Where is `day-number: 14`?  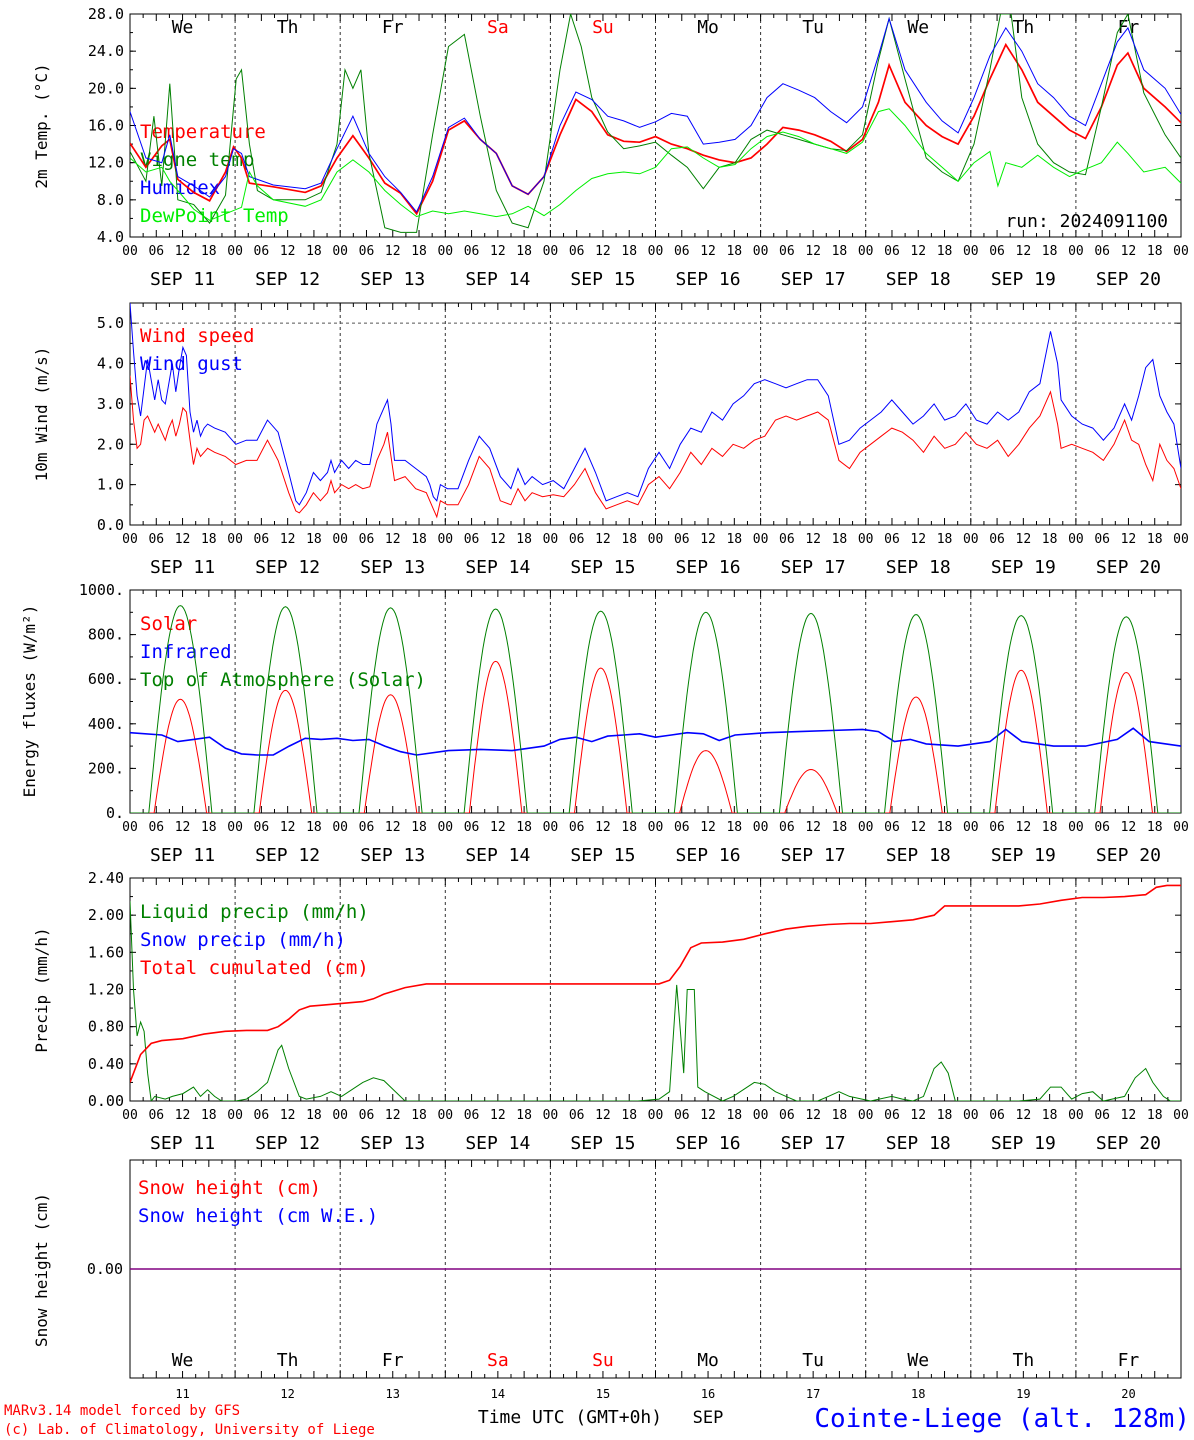 day-number: 14 is located at coordinates (498, 1394).